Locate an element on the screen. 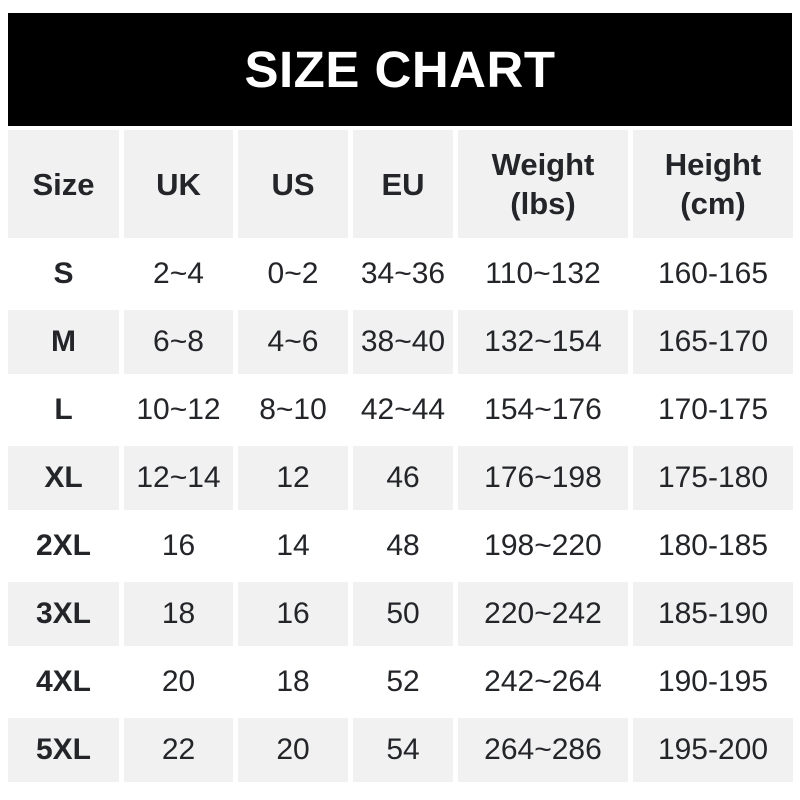  table-cell: 6~8 is located at coordinates (178, 342).